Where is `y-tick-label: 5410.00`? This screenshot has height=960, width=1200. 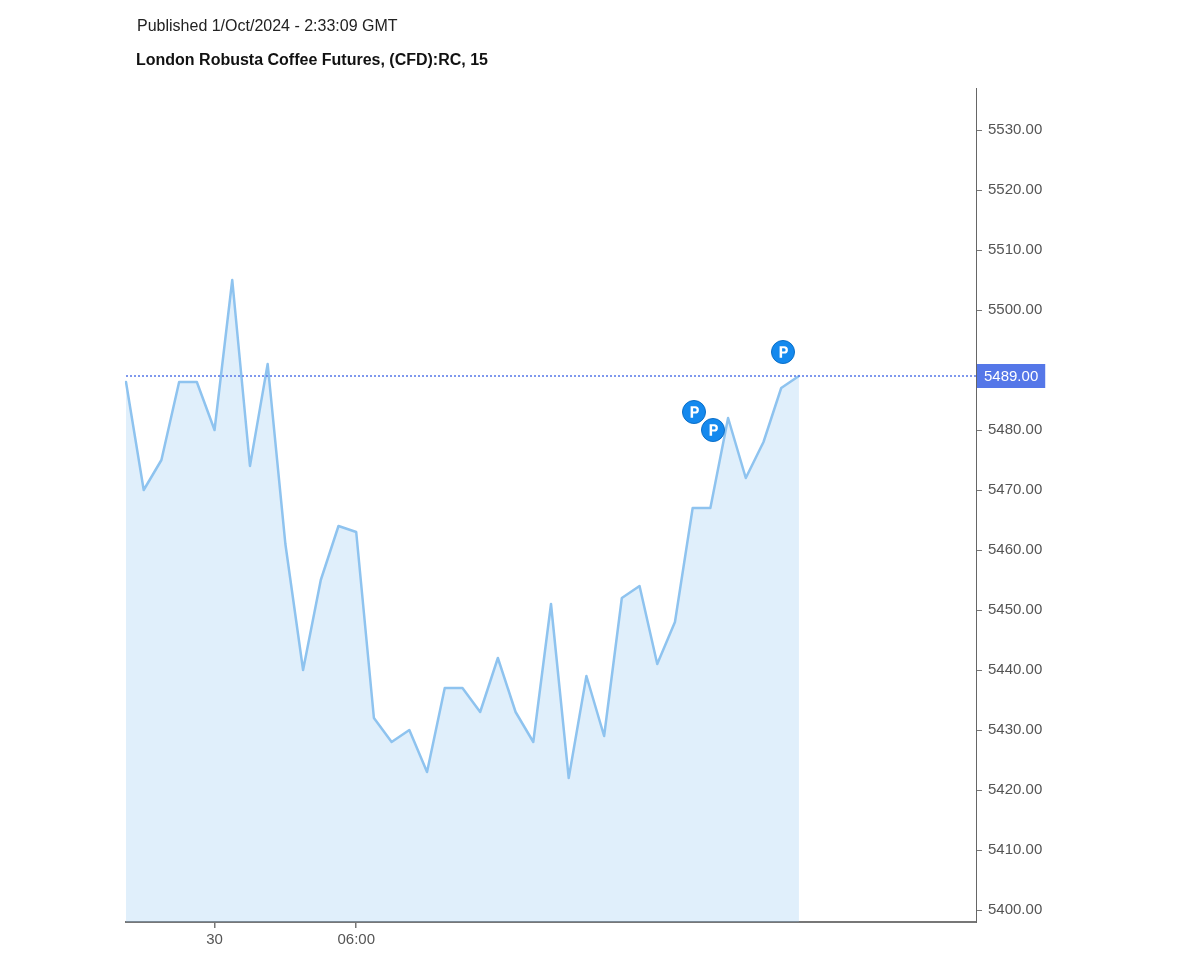 y-tick-label: 5410.00 is located at coordinates (1015, 849).